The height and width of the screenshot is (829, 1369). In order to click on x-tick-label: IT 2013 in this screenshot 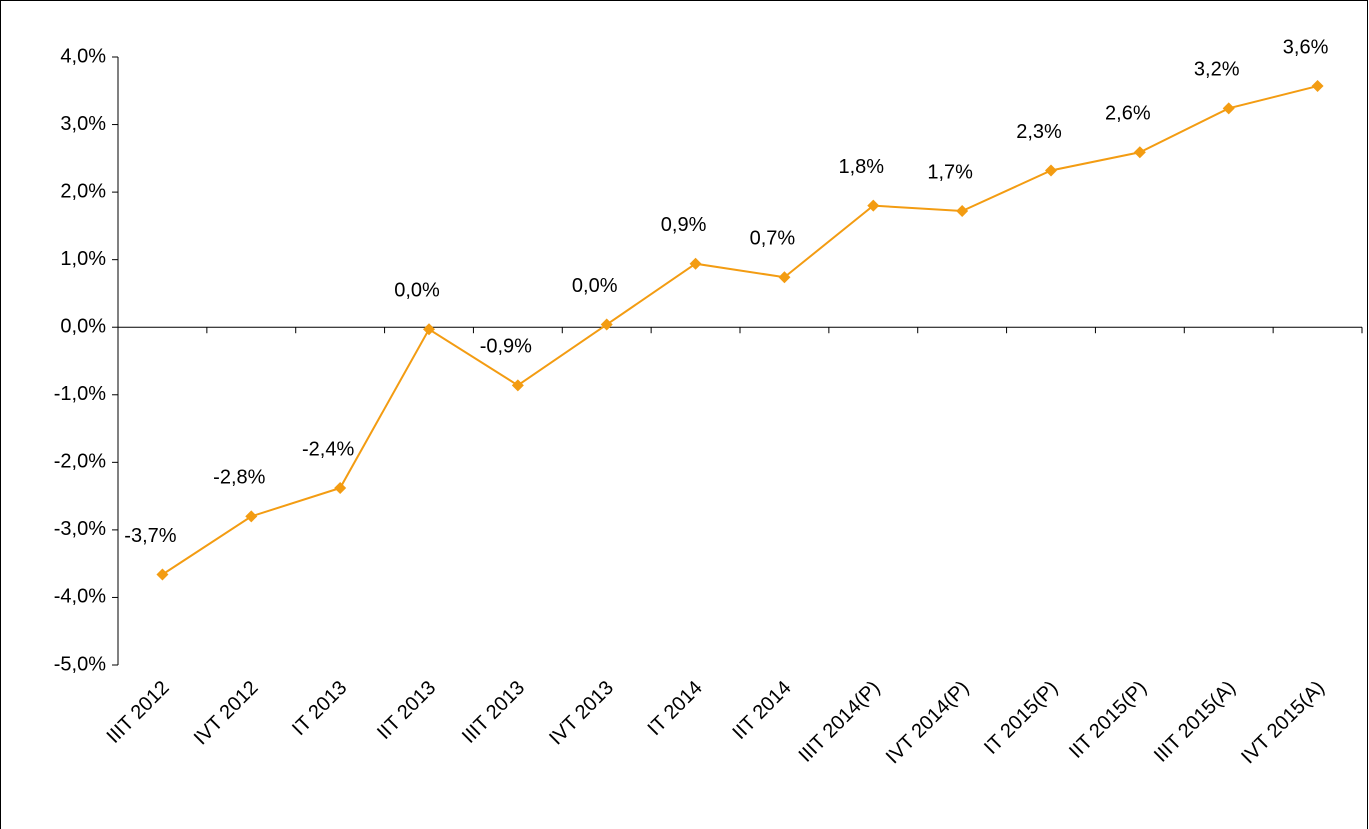, I will do `click(319, 708)`.